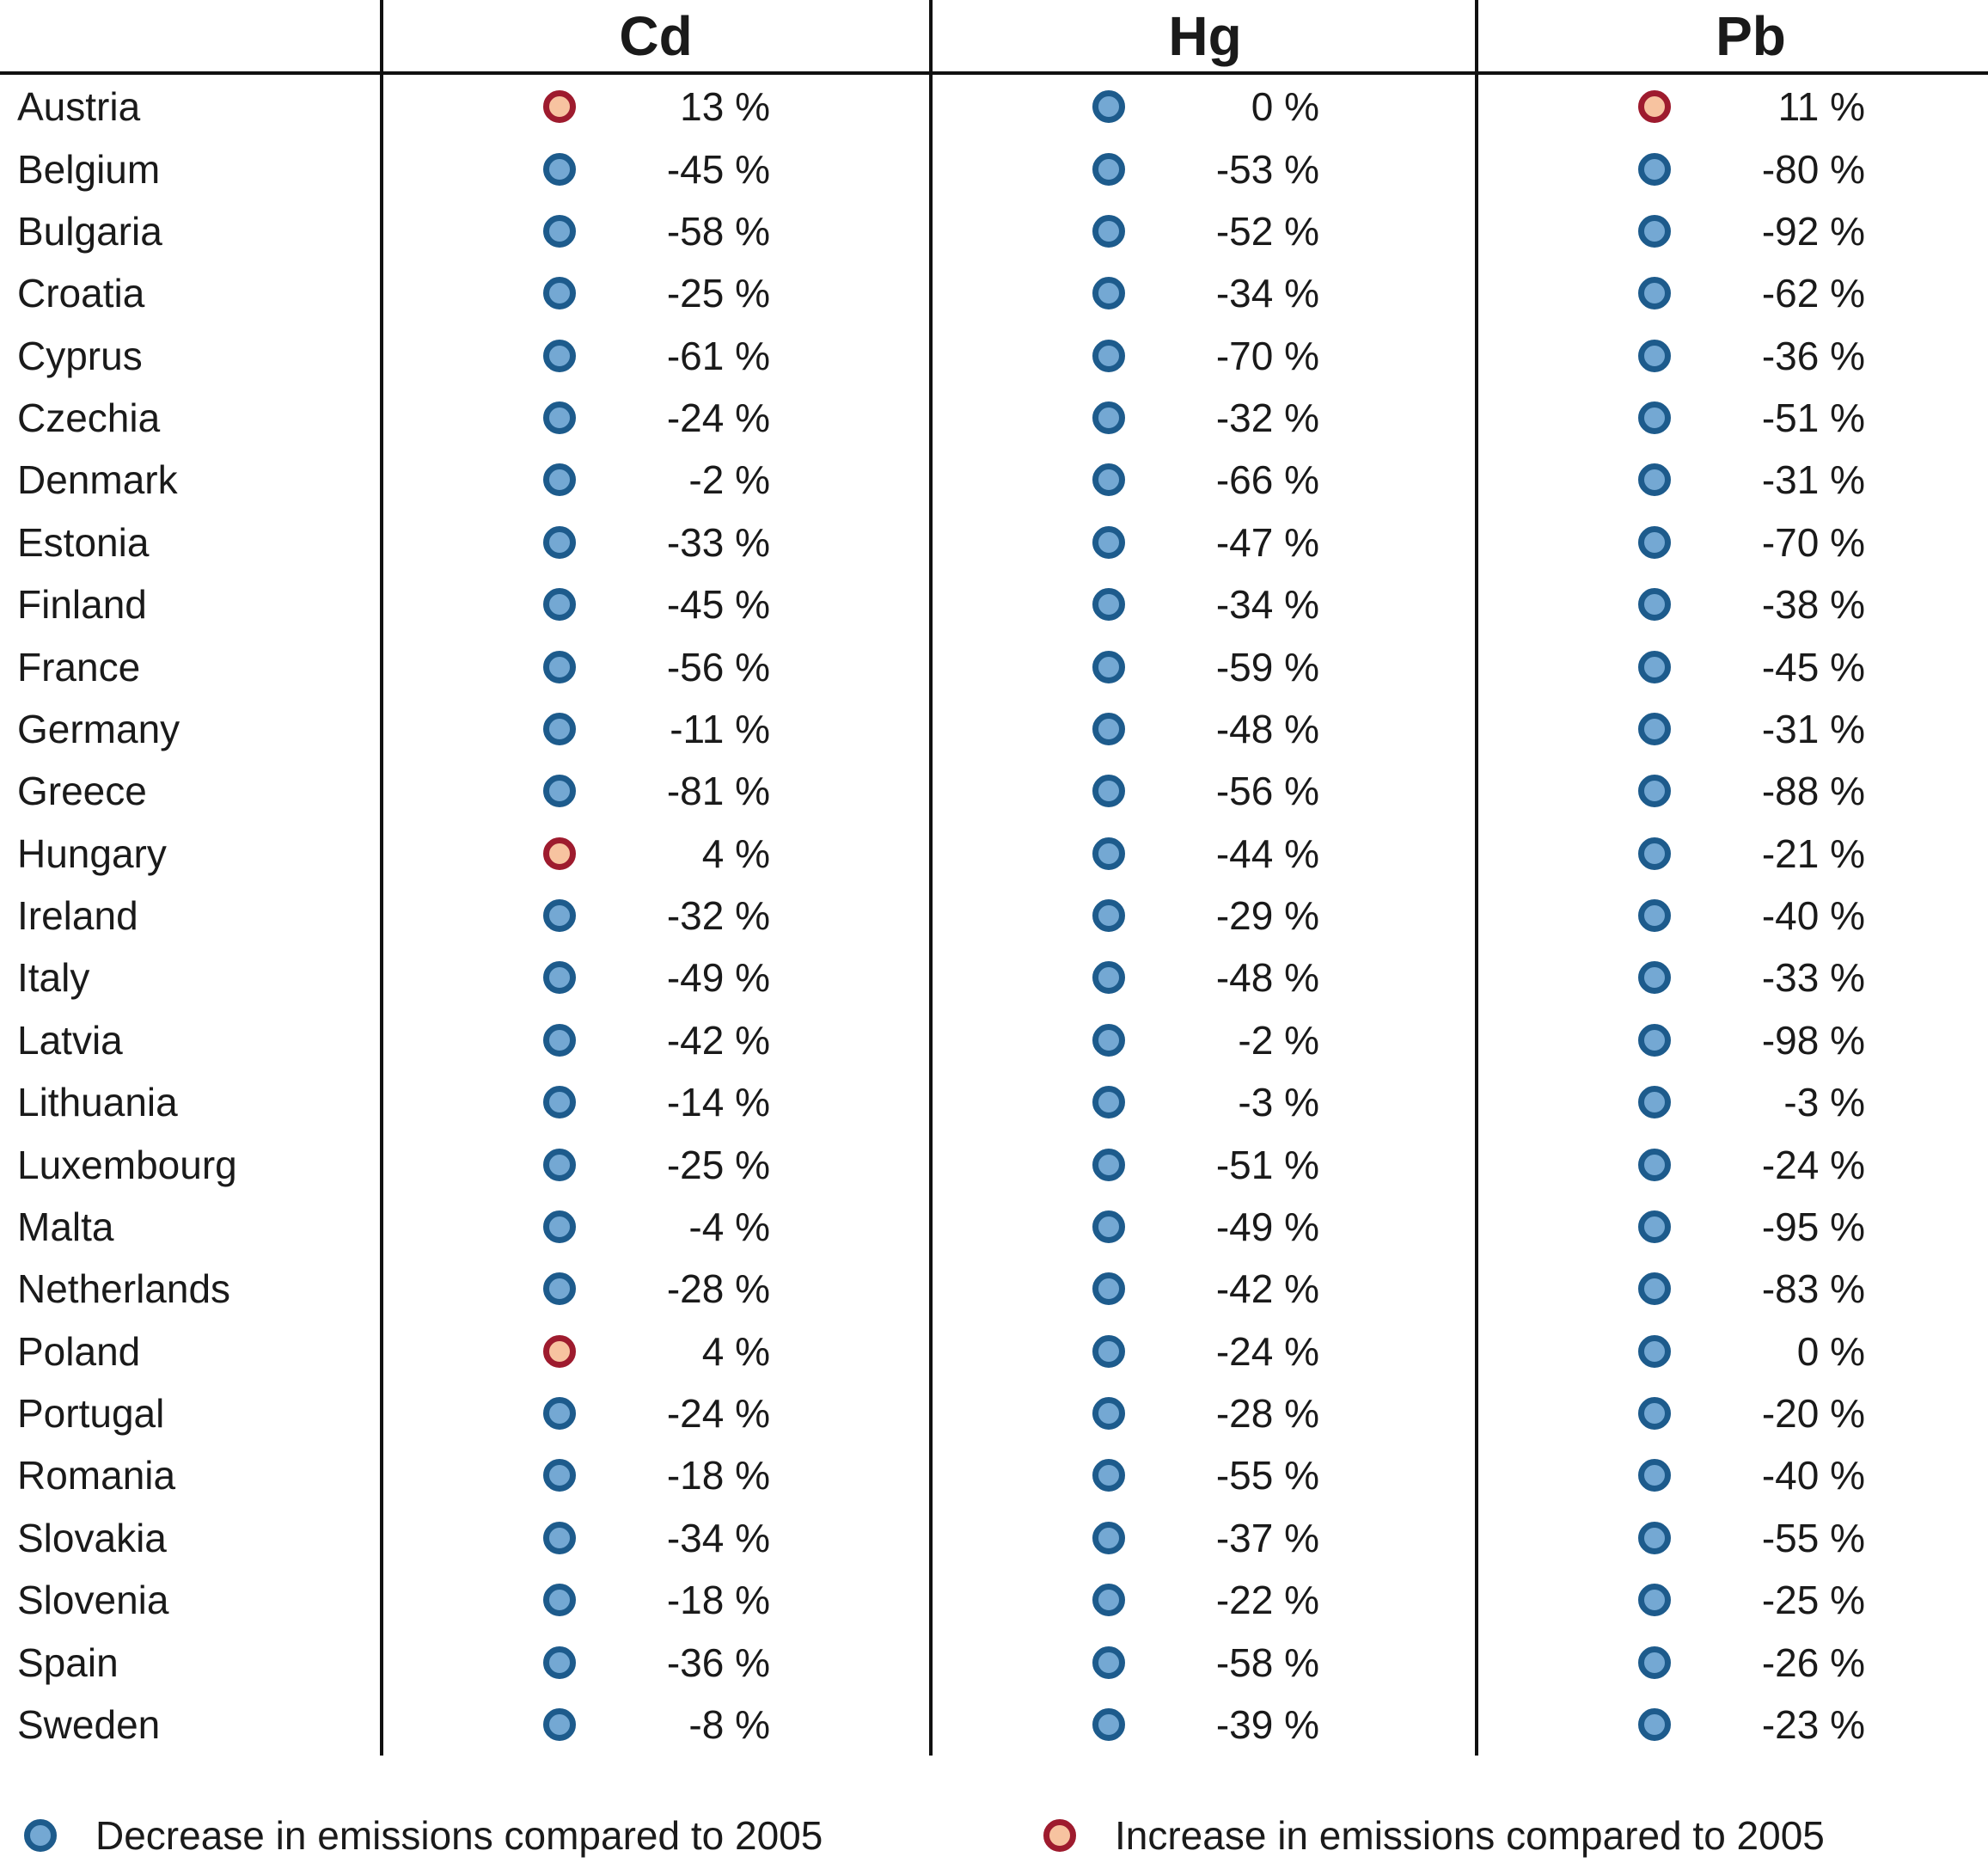 The height and width of the screenshot is (1863, 1988). I want to click on value-label: -26 %, so click(1813, 1662).